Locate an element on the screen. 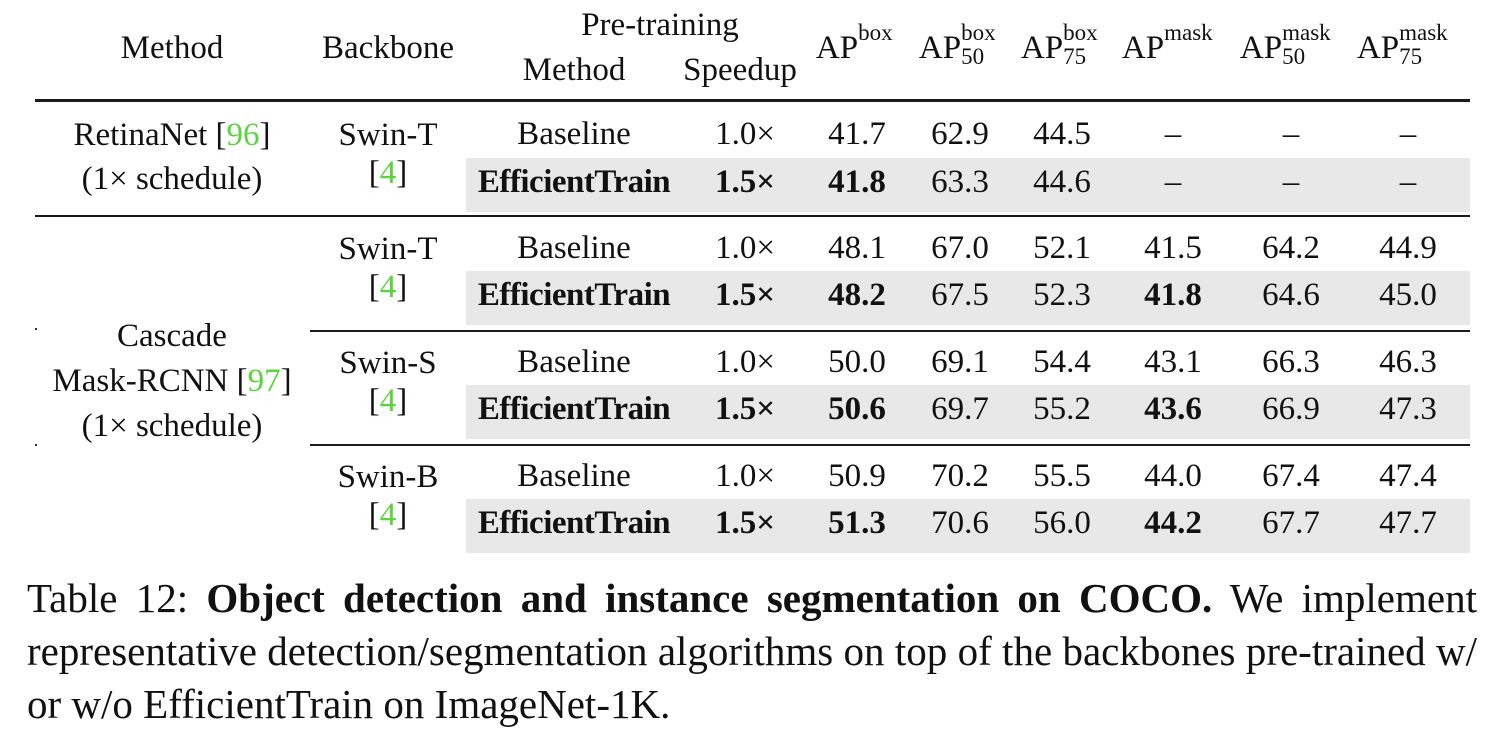 The height and width of the screenshot is (750, 1502). ap-scripts: box 50 is located at coordinates (981, 44).